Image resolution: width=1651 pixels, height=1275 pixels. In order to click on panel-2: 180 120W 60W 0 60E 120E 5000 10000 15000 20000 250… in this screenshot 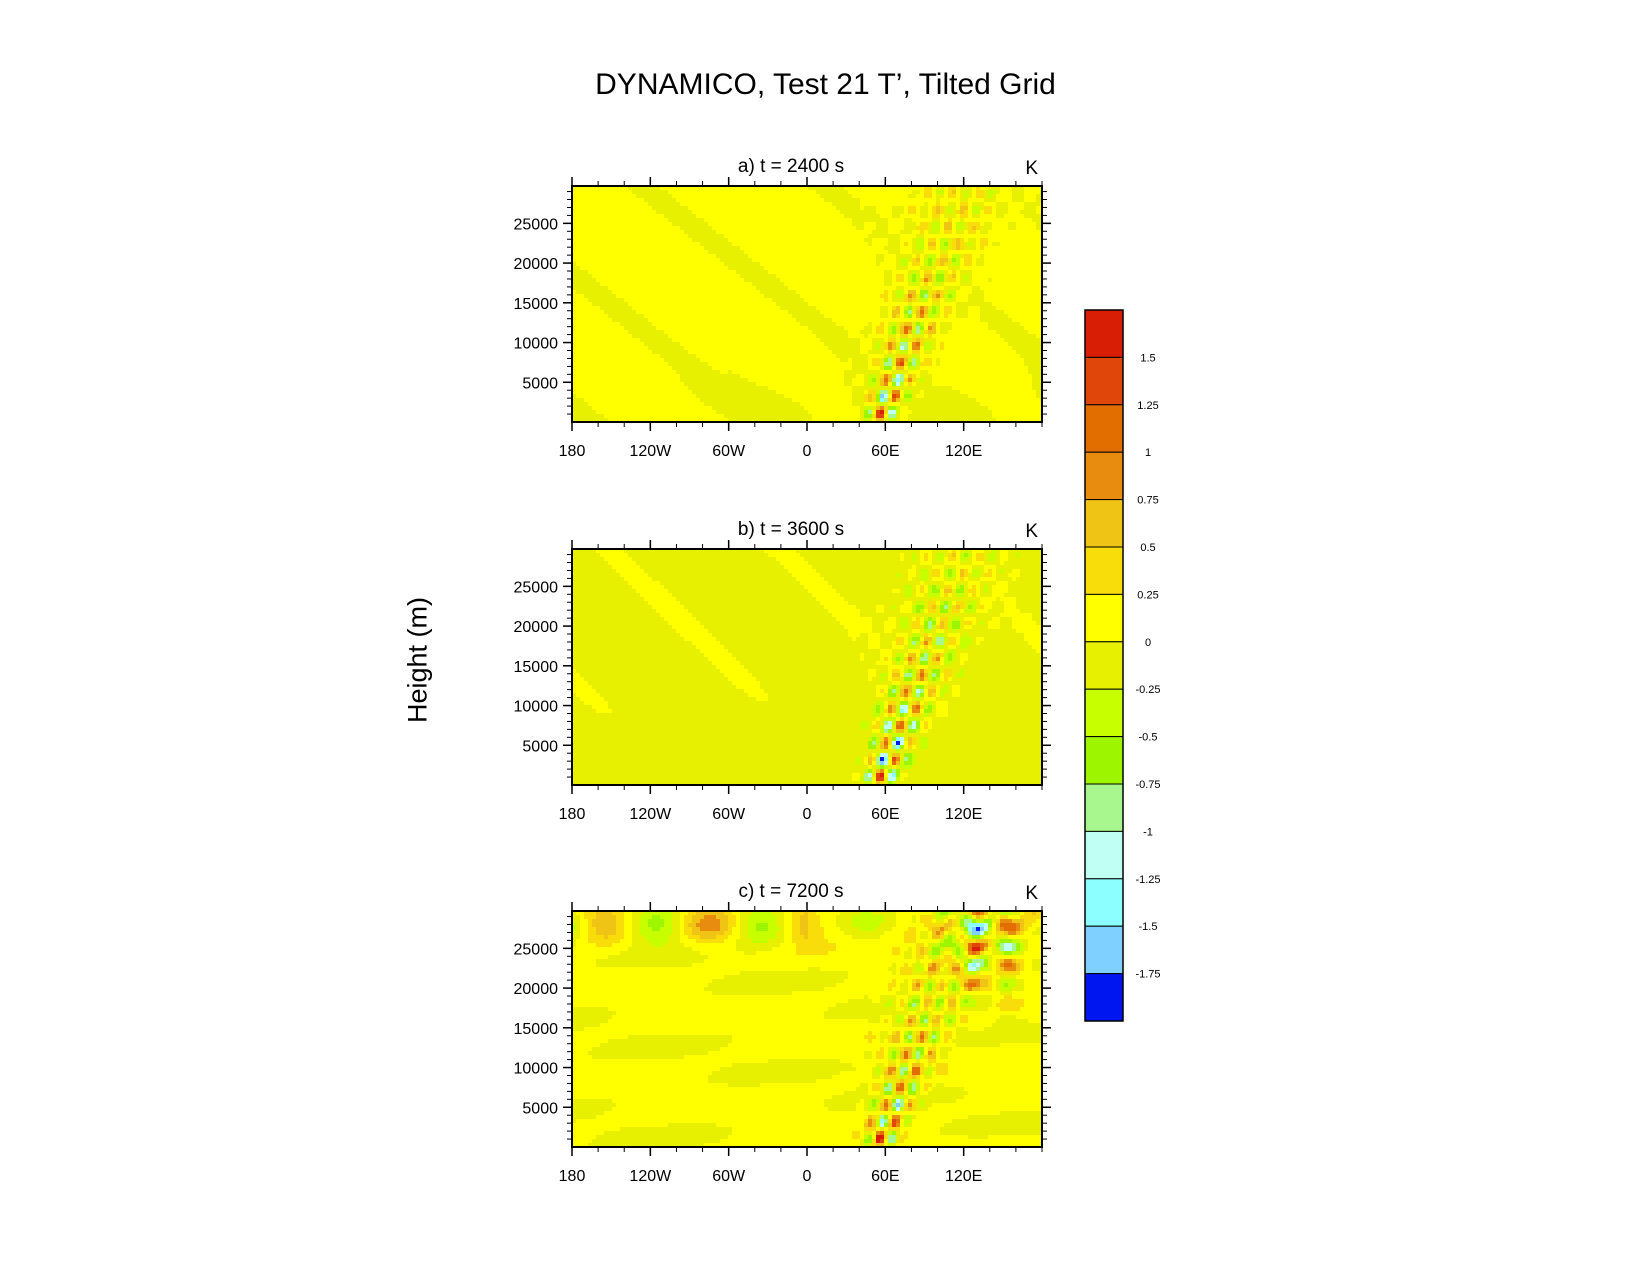, I will do `click(782, 1033)`.